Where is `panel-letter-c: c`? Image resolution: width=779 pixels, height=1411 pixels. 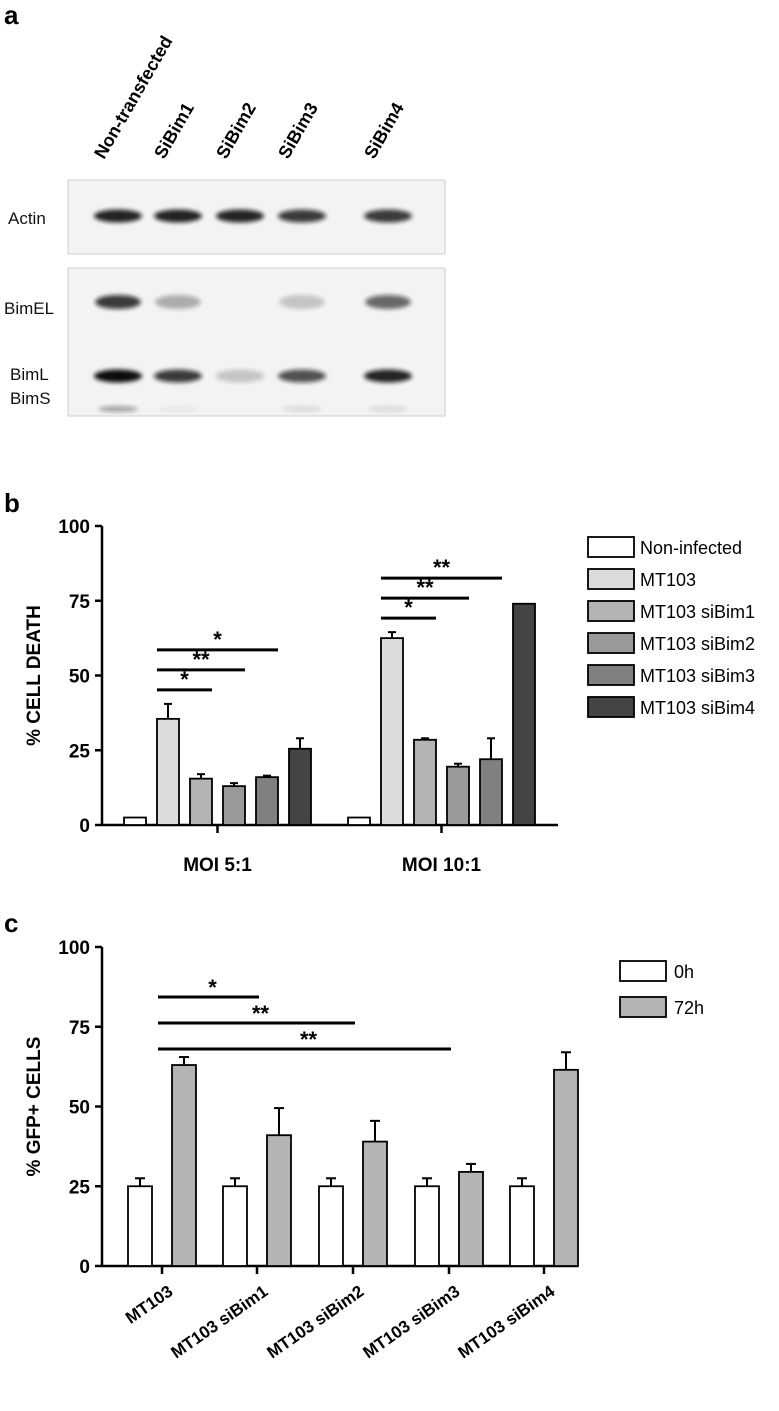 panel-letter-c: c is located at coordinates (11, 923).